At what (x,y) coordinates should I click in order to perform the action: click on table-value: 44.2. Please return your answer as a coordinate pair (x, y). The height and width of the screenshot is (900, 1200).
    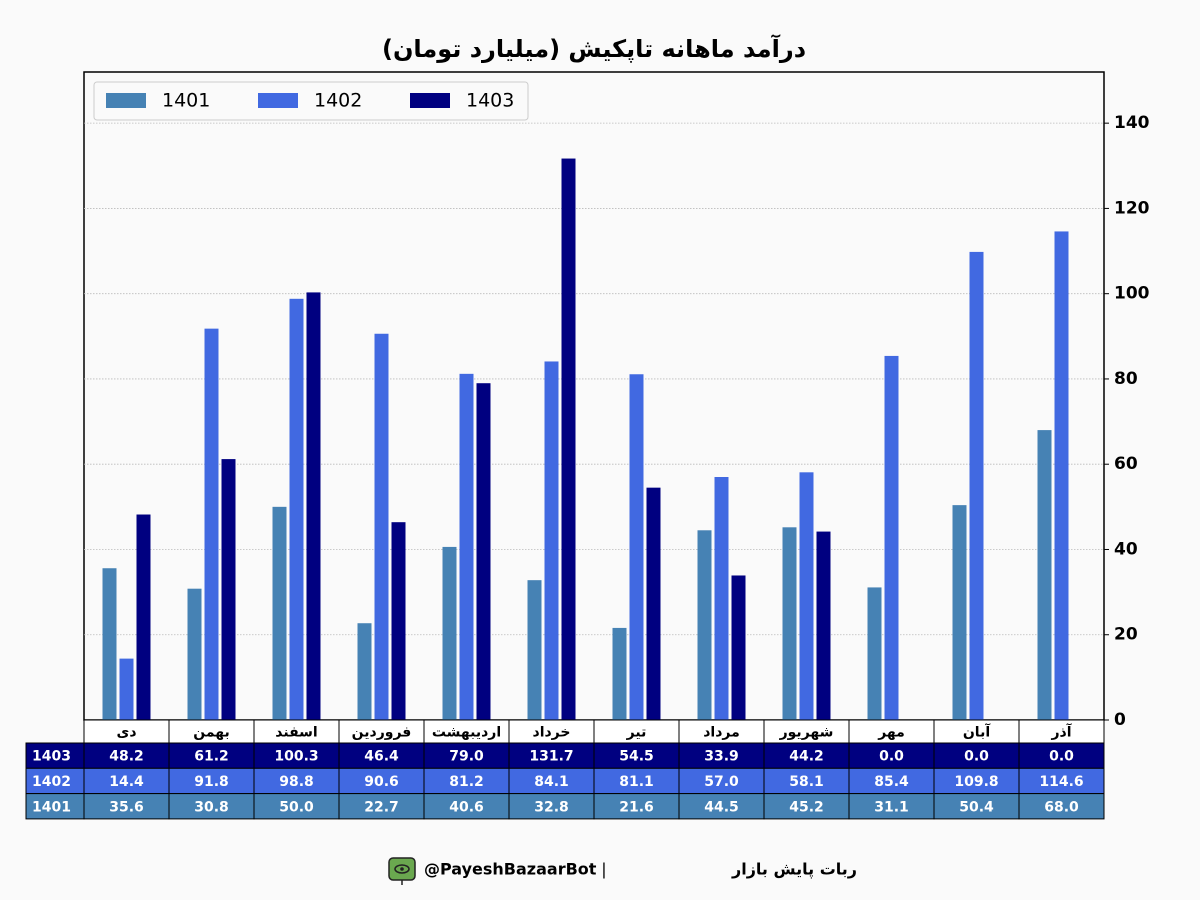
    Looking at the image, I should click on (806, 757).